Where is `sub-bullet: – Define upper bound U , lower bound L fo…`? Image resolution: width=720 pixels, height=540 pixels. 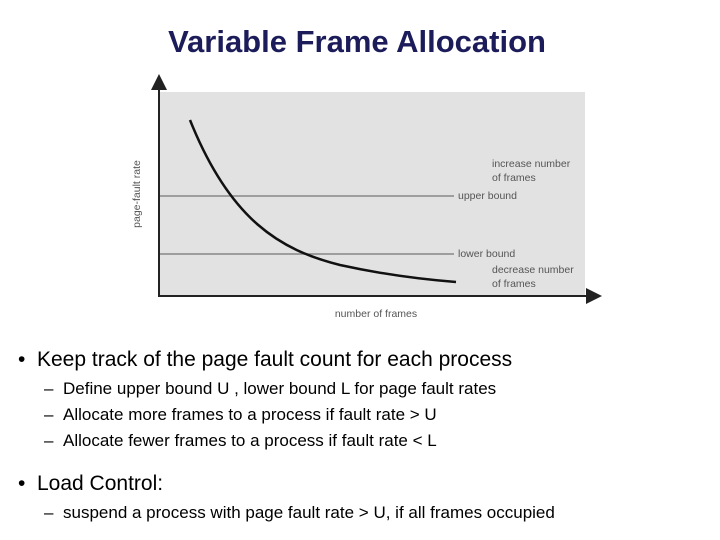 sub-bullet: – Define upper bound U , lower bound L fo… is located at coordinates (270, 388).